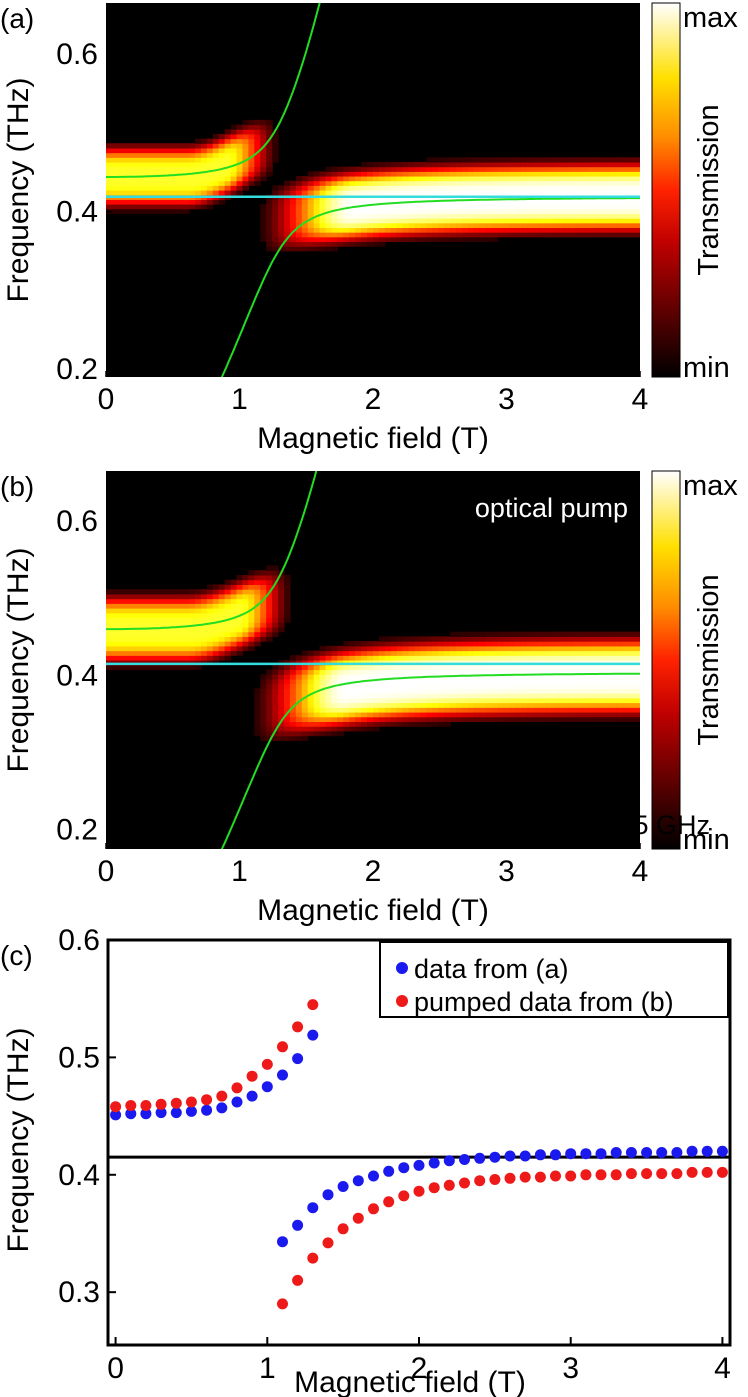  Describe the element at coordinates (554, 979) in the screenshot. I see `panel-c-legend-box` at that location.